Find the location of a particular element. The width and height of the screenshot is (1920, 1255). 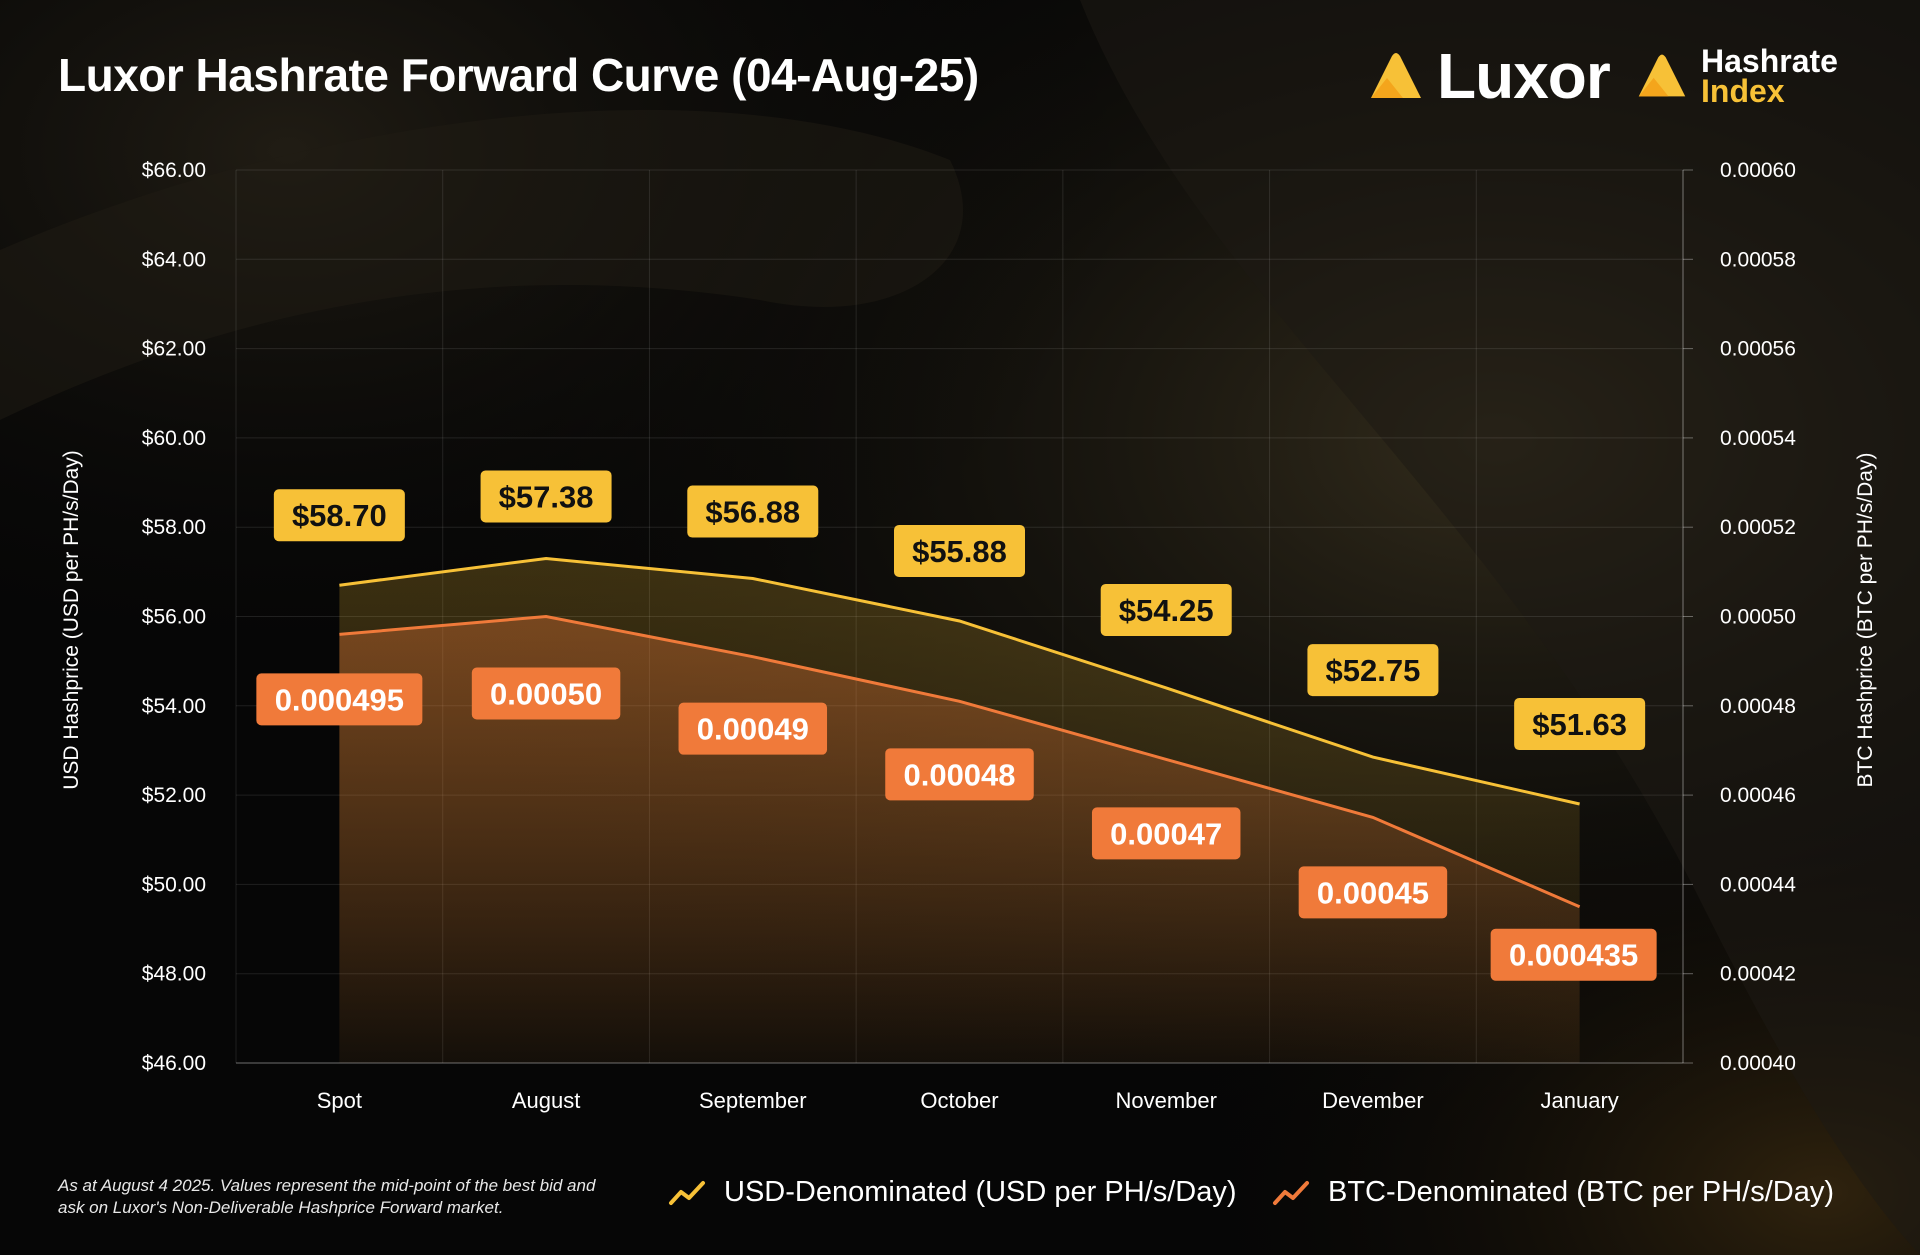

btc-data-label: 0.000435 is located at coordinates (1573, 954).